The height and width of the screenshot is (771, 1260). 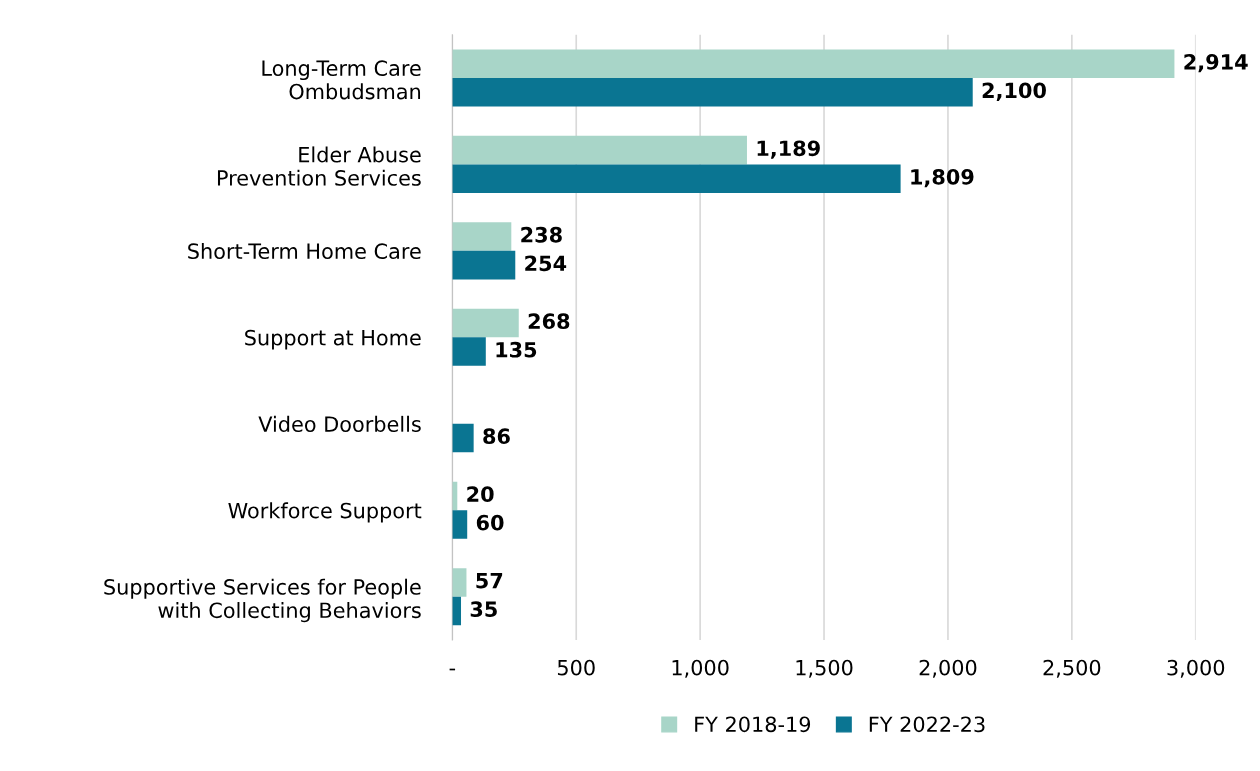 I want to click on y-tick-label: Long-Term Care Ombudsman, so click(x=341, y=80).